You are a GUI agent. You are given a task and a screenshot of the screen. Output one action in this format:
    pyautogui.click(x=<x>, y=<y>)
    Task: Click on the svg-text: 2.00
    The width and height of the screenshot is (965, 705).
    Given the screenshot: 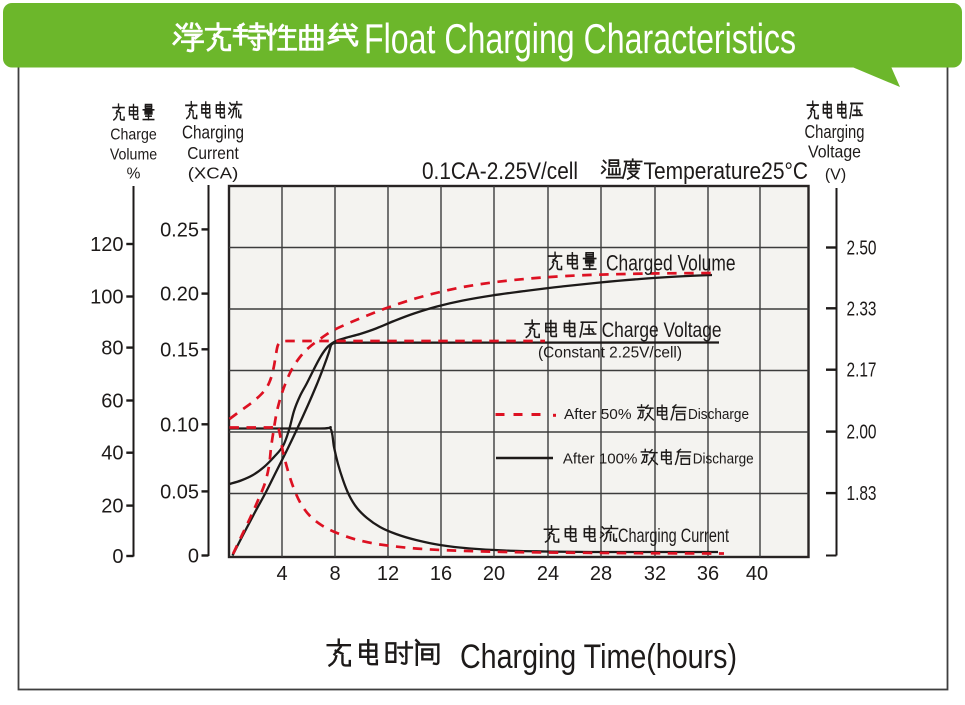 What is the action you would take?
    pyautogui.click(x=862, y=432)
    